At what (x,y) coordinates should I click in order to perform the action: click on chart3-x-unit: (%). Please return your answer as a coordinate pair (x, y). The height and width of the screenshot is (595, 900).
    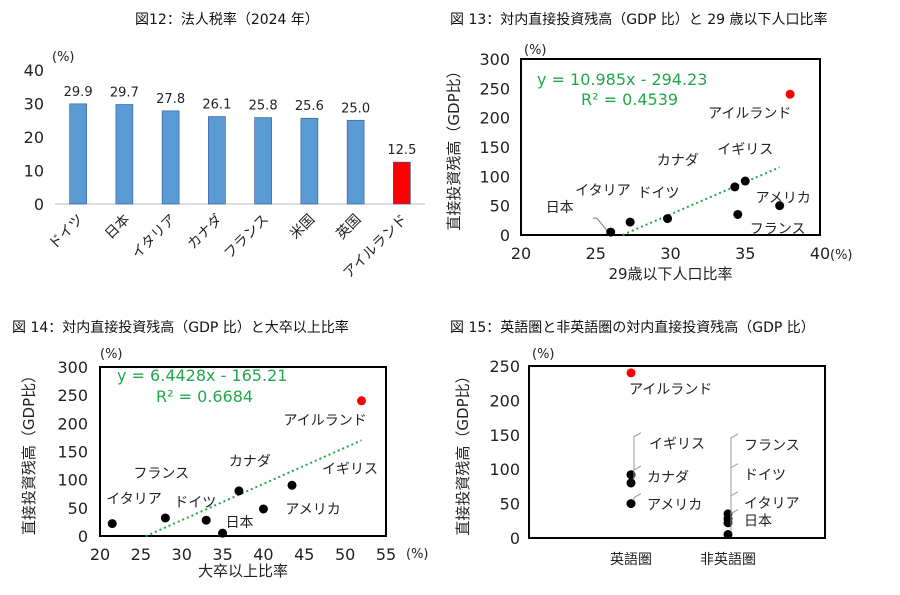
    Looking at the image, I should click on (417, 554).